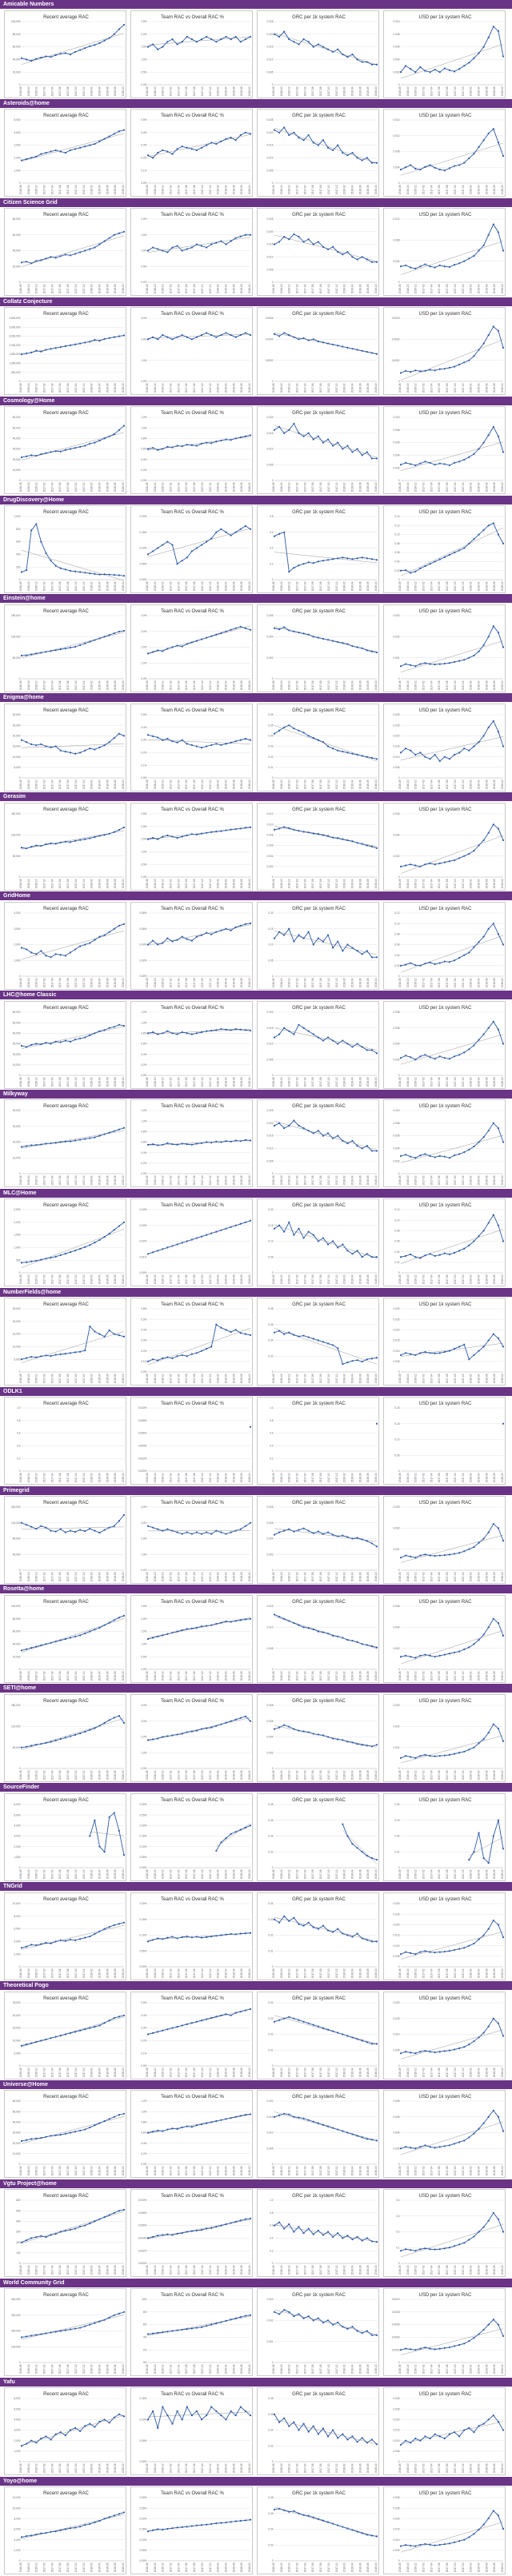 This screenshot has height=2576, width=512. I want to click on y-tick-label: 0.5%, so click(143, 267).